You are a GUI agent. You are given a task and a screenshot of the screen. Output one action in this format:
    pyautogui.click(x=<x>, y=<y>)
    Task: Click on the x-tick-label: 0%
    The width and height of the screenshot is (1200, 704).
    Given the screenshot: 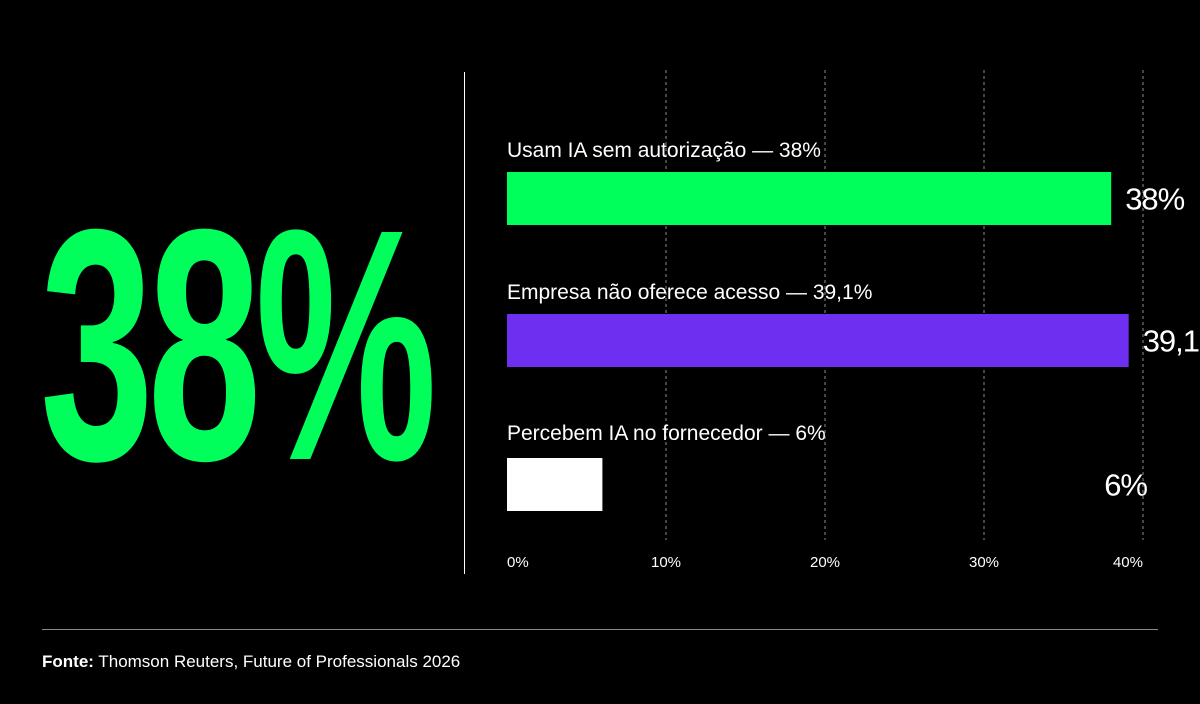 What is the action you would take?
    pyautogui.click(x=518, y=562)
    